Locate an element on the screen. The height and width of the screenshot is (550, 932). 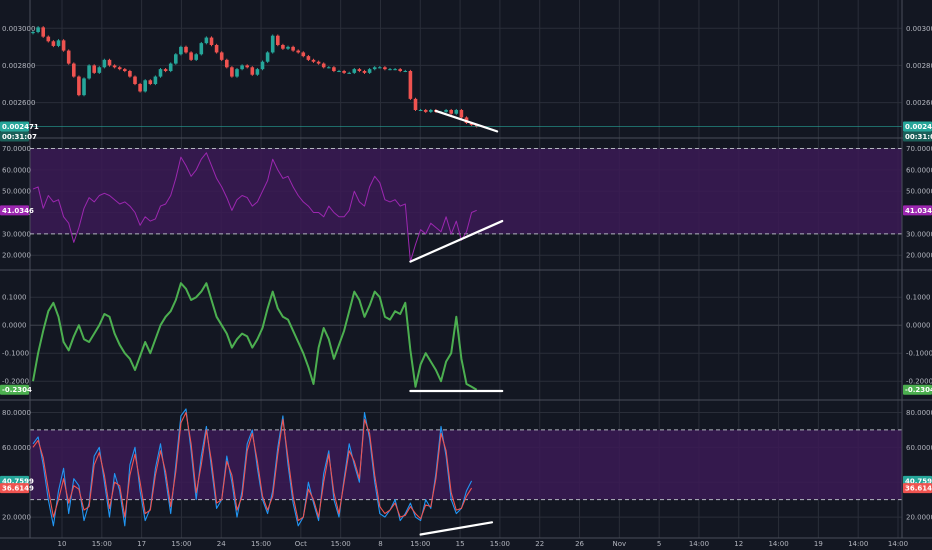
countdown-badge-bg is located at coordinates (917, 136).